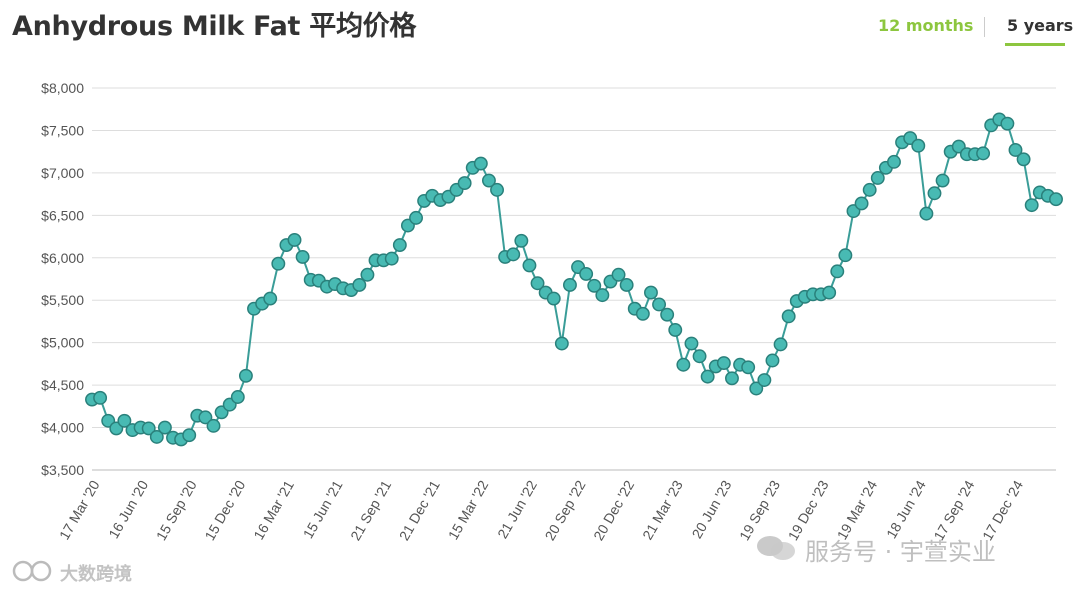  Describe the element at coordinates (613, 510) in the screenshot. I see `x-tick-label: 20 Dec '22` at that location.